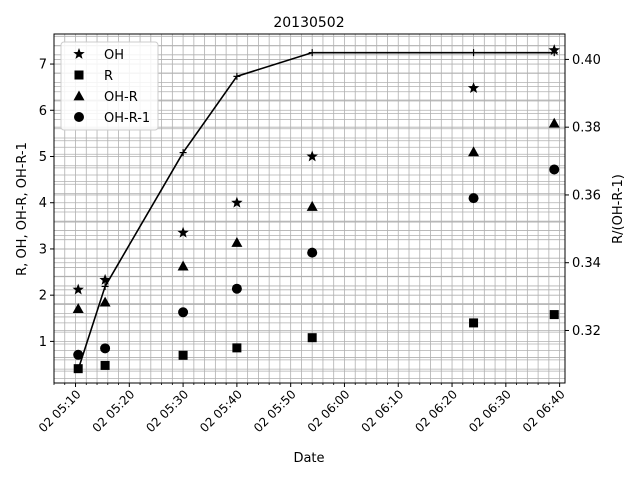 The height and width of the screenshot is (484, 640). Describe the element at coordinates (586, 60) in the screenshot. I see `y2-tick-label: 0.40` at that location.